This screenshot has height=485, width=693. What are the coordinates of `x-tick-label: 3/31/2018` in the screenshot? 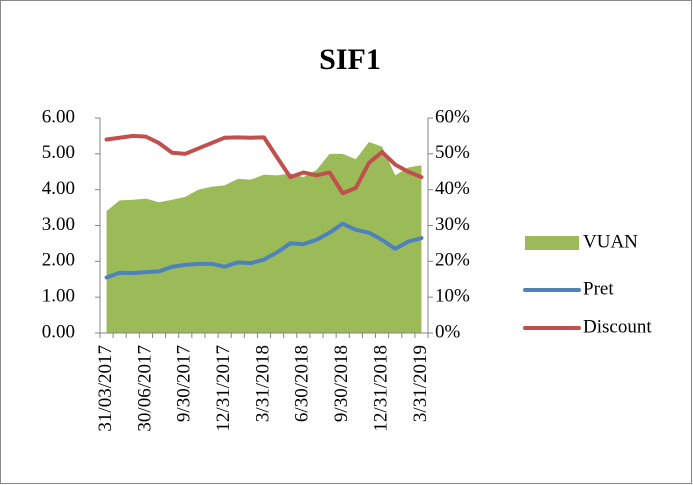 It's located at (262, 383).